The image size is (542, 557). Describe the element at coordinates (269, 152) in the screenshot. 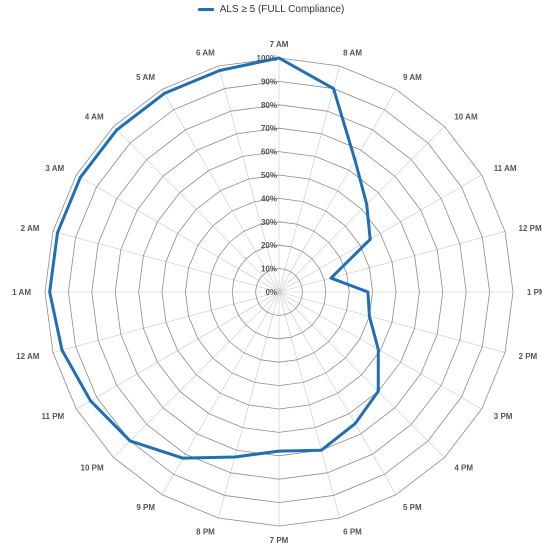

I see `radial-tick-label: 60%` at that location.